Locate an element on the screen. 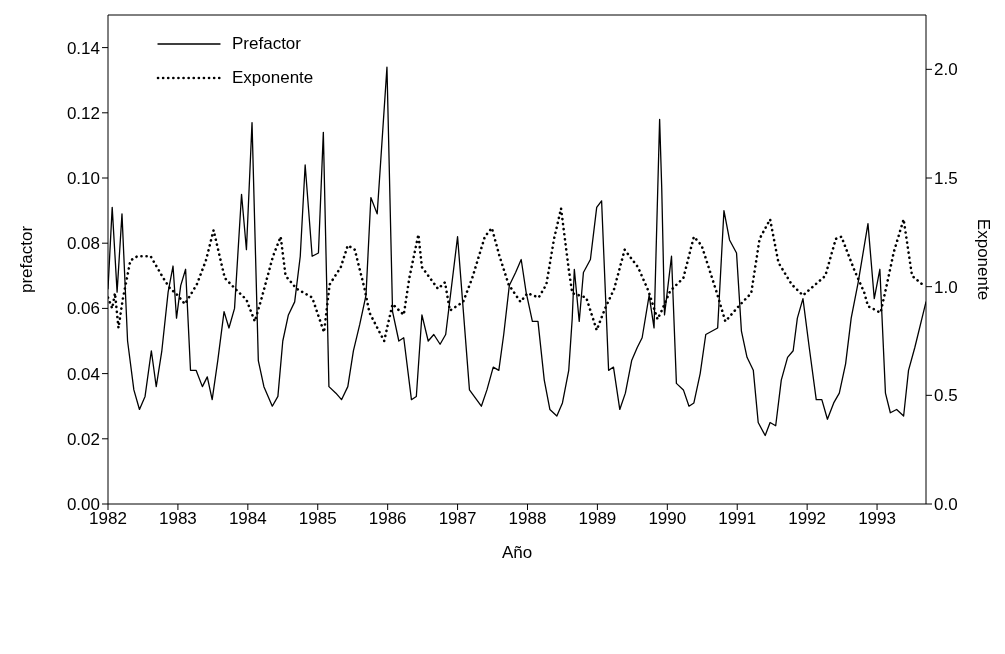 The width and height of the screenshot is (1005, 654). y2-axis-title: Exponente is located at coordinates (983, 259).